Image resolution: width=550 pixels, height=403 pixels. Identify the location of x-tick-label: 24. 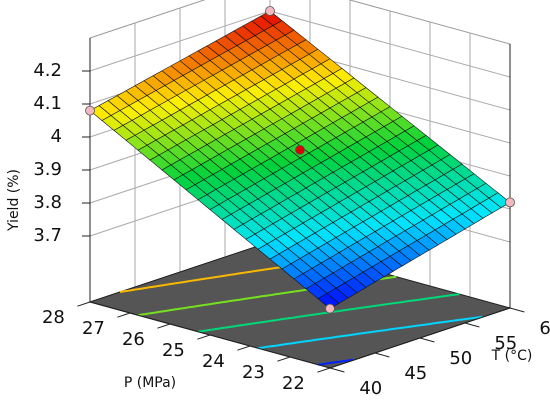
(213, 361).